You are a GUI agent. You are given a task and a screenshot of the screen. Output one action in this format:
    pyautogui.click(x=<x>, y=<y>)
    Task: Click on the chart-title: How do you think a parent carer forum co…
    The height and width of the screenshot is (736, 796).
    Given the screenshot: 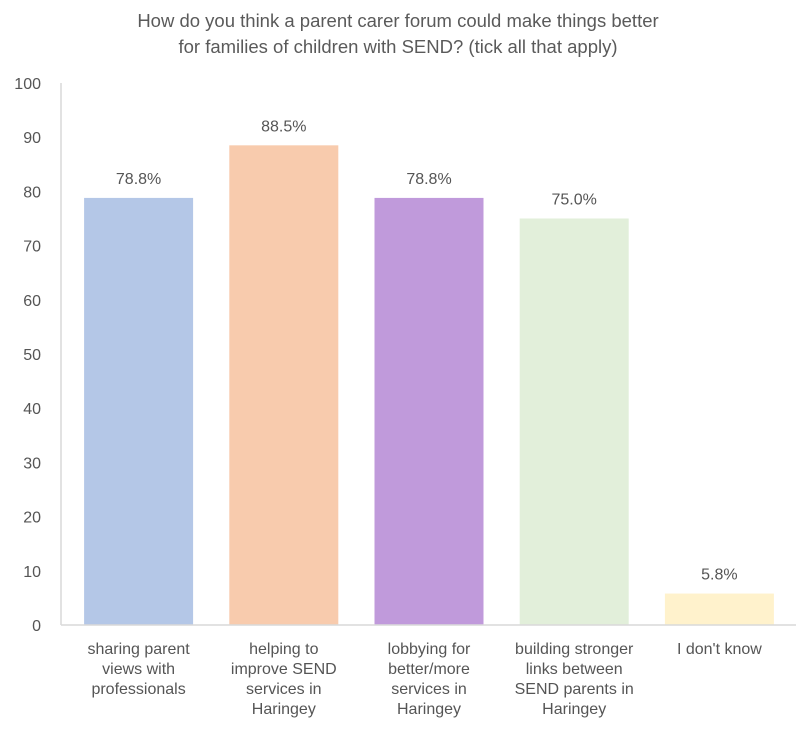 What is the action you would take?
    pyautogui.click(x=398, y=34)
    